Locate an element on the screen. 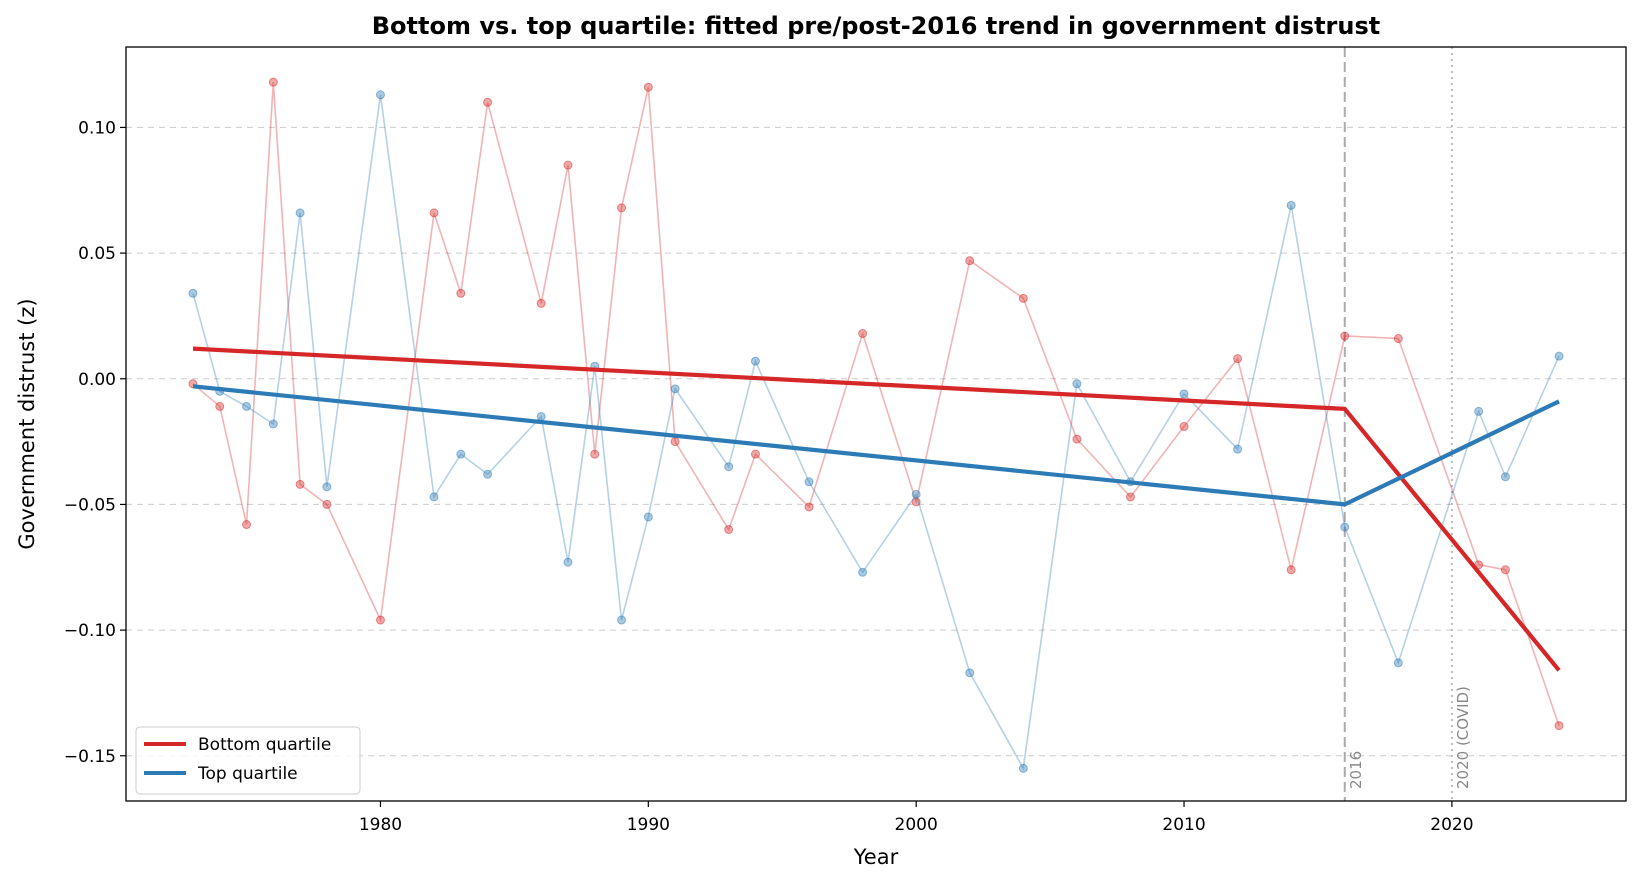 The width and height of the screenshot is (1634, 883). x-tick-label: 2020 is located at coordinates (1451, 825).